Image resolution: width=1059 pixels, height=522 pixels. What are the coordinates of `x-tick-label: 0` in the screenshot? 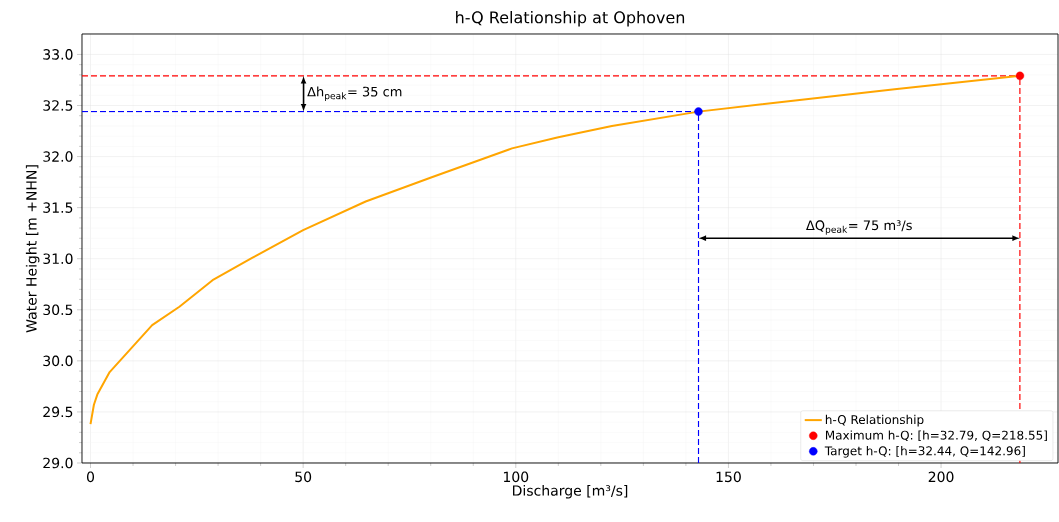 It's located at (90, 477).